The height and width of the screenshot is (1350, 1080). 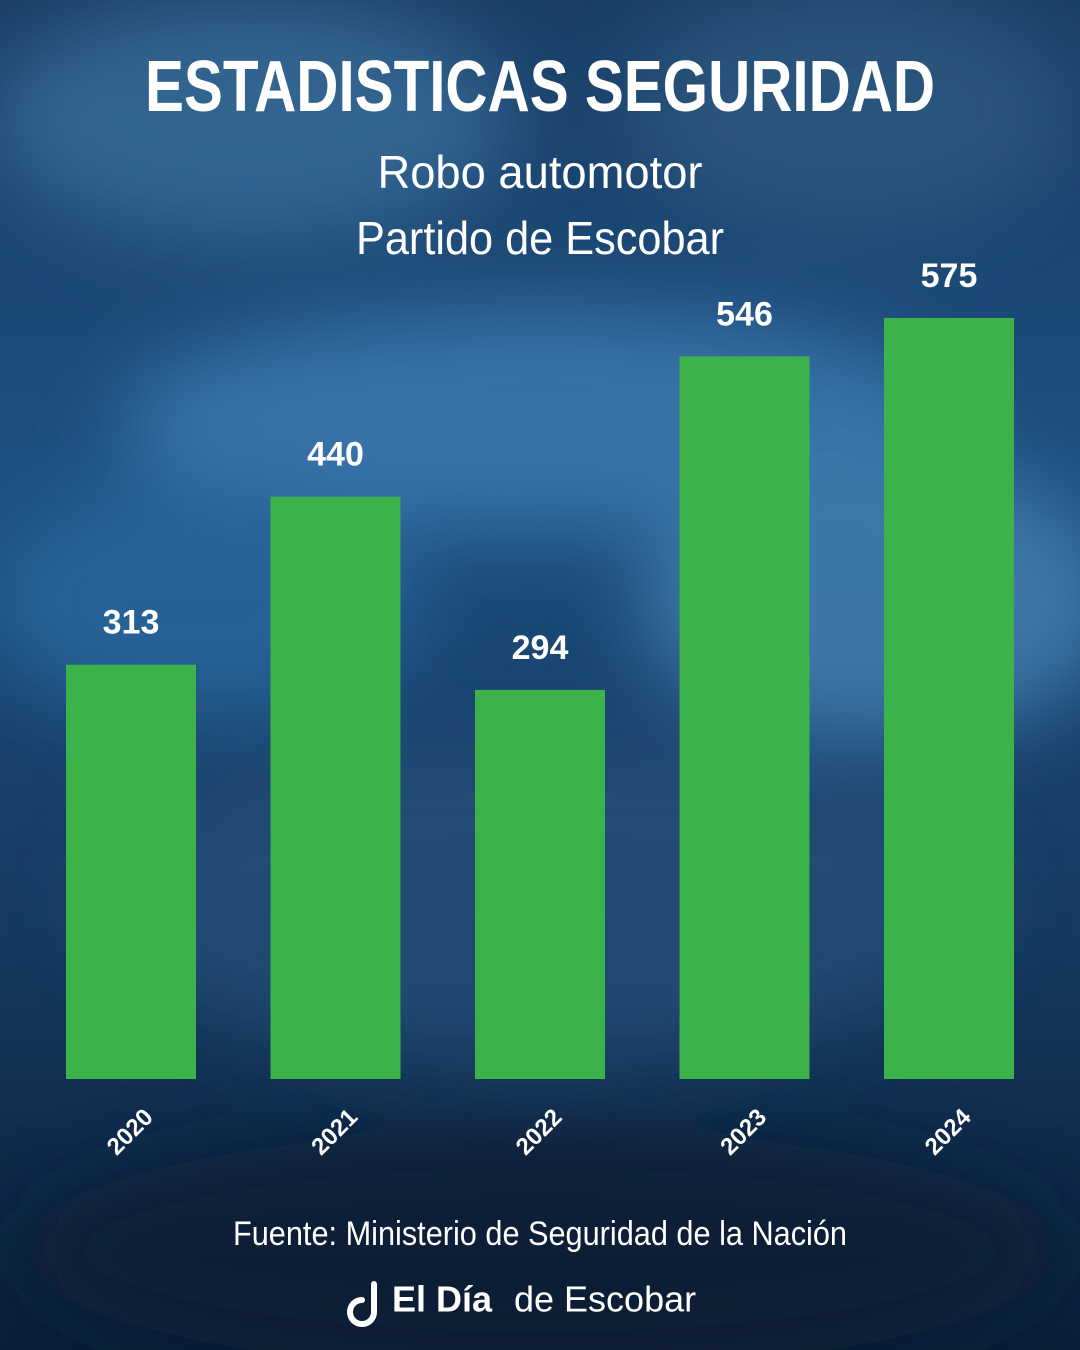 I want to click on logo-bold: El Día, so click(x=442, y=1299).